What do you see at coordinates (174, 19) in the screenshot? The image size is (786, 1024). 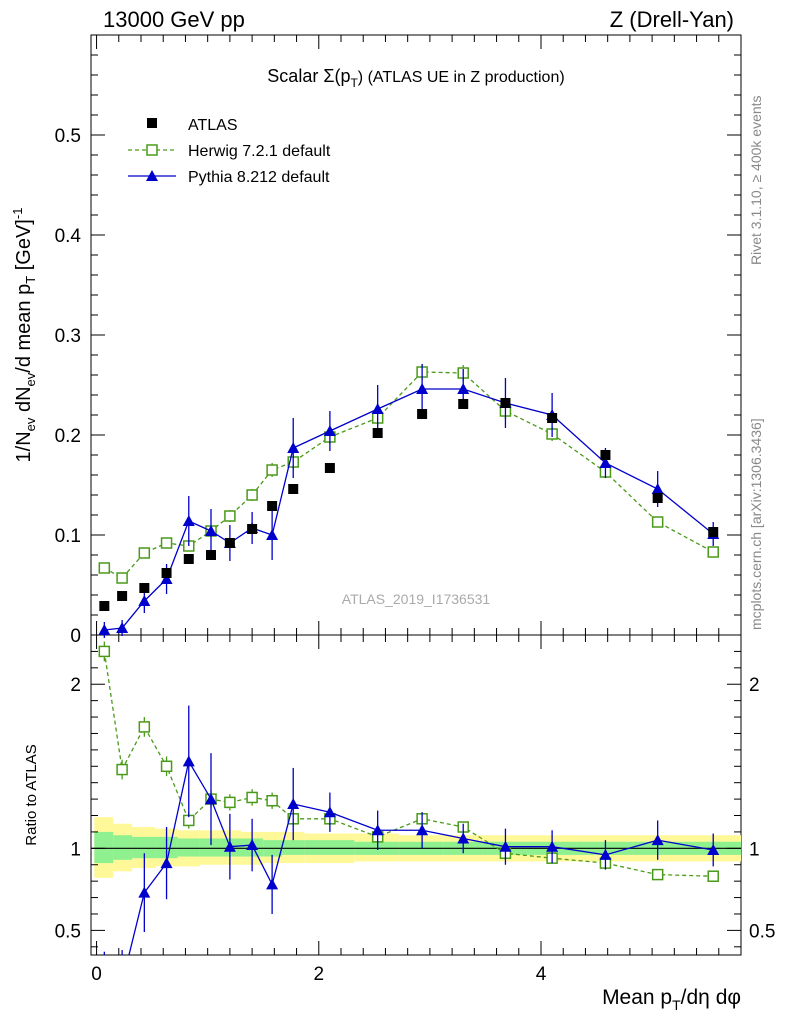 I see `header-left: 13000 GeV pp` at bounding box center [174, 19].